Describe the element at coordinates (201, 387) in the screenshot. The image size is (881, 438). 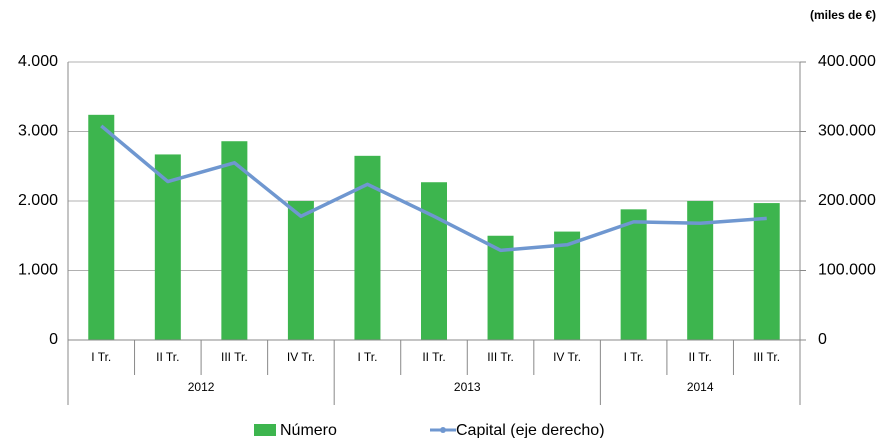
I see `group-label: 2012` at that location.